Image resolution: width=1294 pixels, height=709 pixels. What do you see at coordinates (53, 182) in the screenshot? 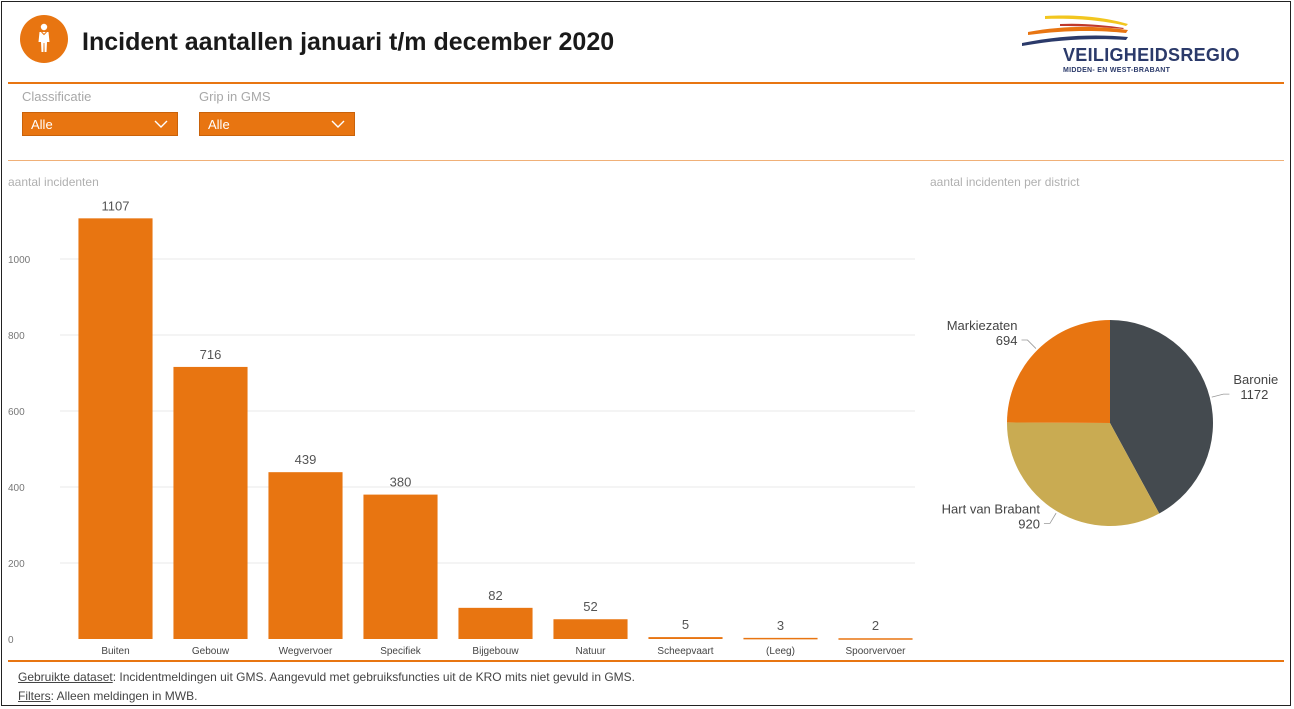
I see `bar-chart-title: aantal incidenten` at bounding box center [53, 182].